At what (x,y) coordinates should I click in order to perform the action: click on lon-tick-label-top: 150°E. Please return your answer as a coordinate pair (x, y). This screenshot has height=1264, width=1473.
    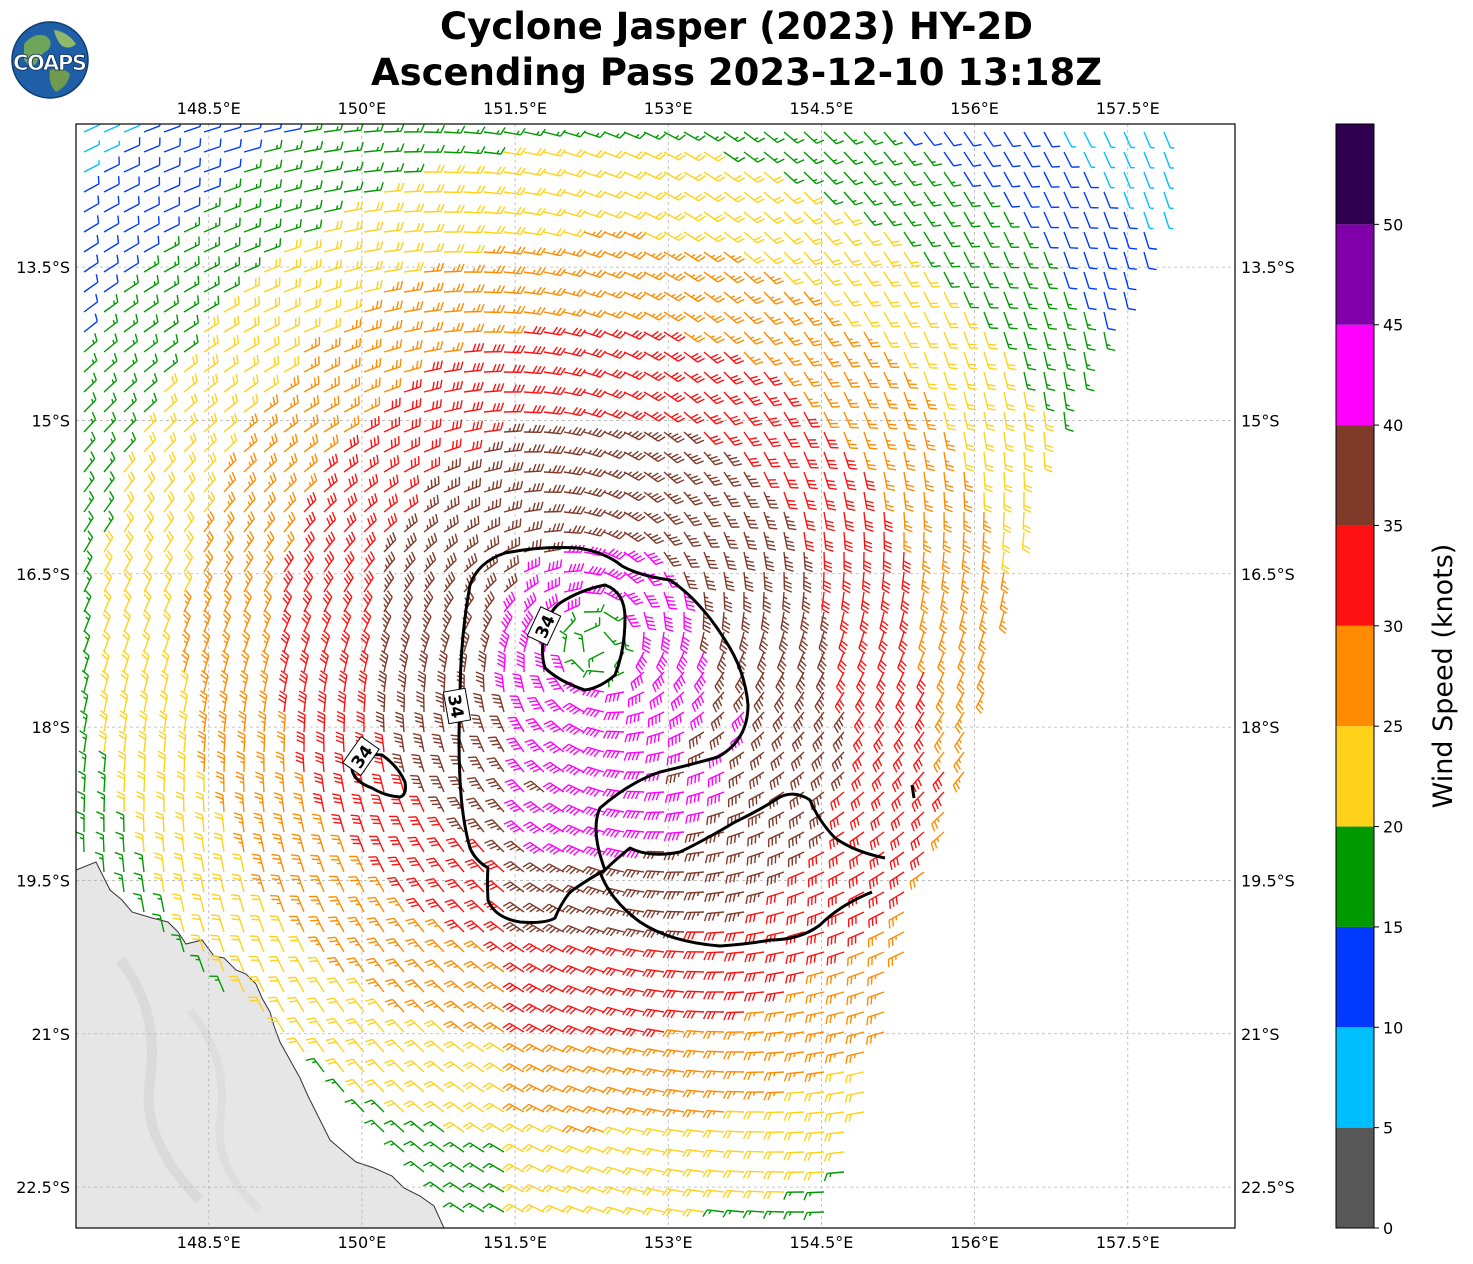
    Looking at the image, I should click on (362, 108).